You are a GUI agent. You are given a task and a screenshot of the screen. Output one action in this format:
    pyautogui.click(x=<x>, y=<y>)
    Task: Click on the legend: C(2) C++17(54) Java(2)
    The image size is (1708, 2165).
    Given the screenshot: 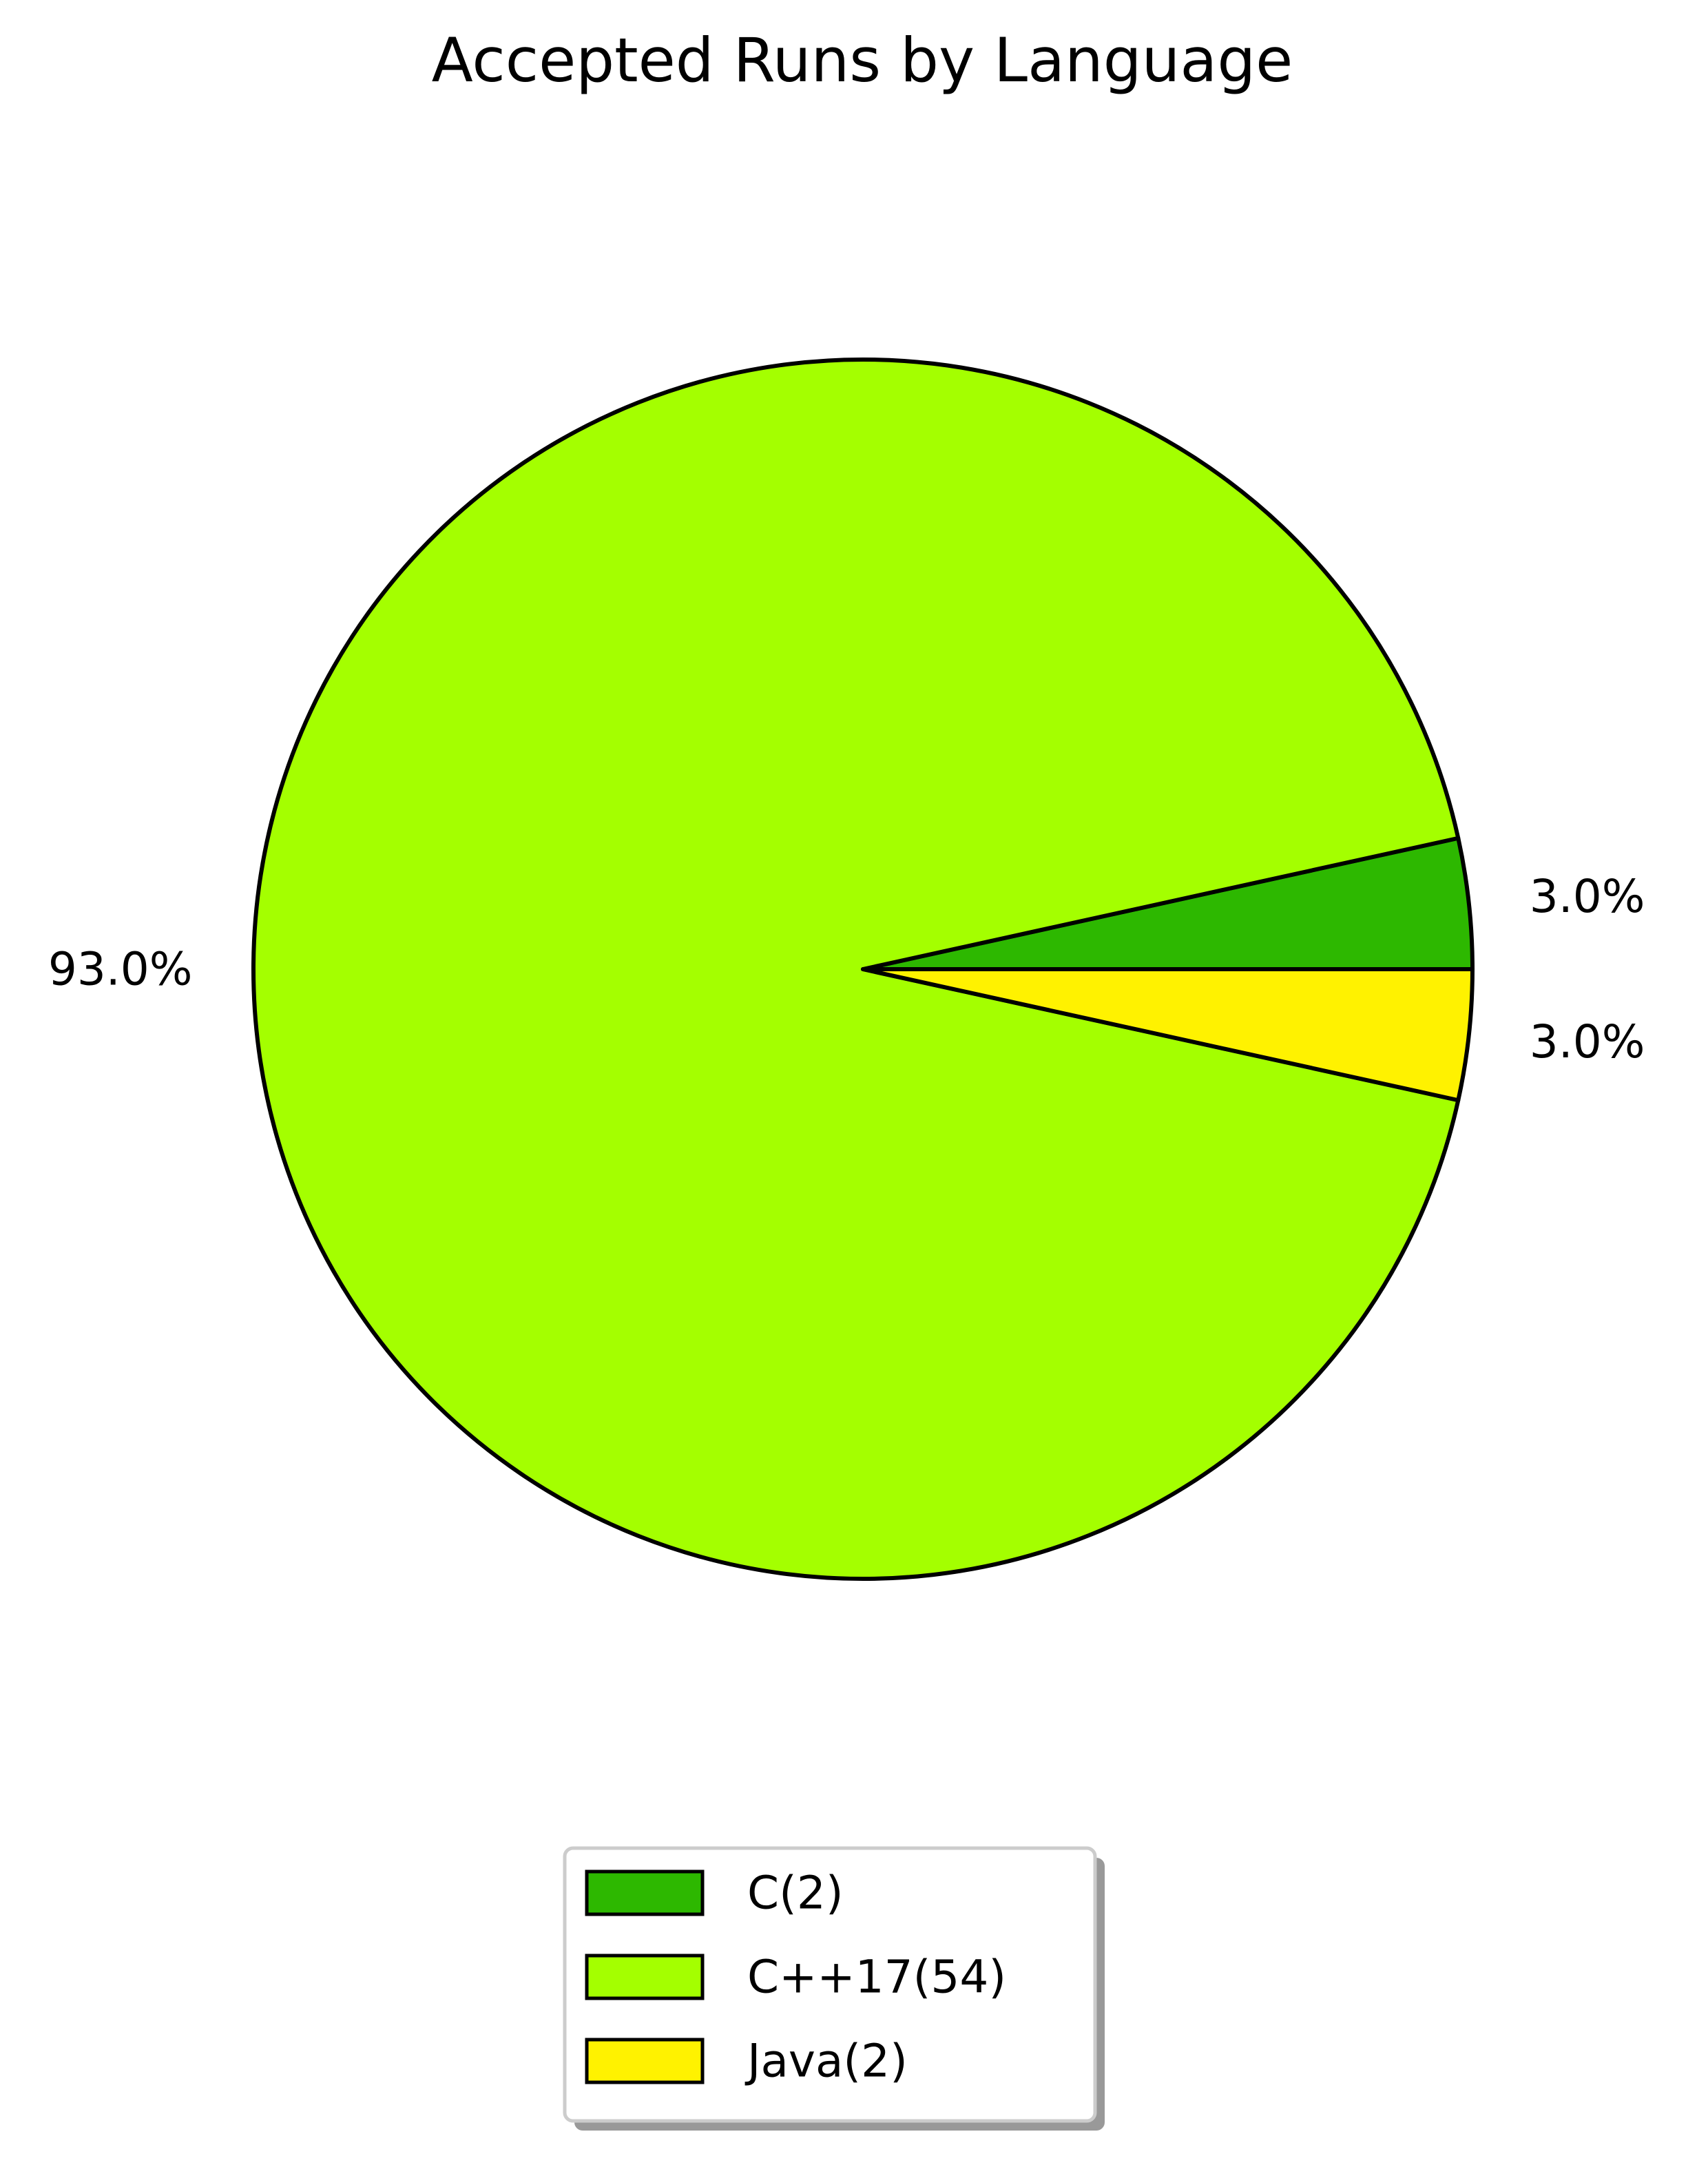 What is the action you would take?
    pyautogui.click(x=834, y=1988)
    